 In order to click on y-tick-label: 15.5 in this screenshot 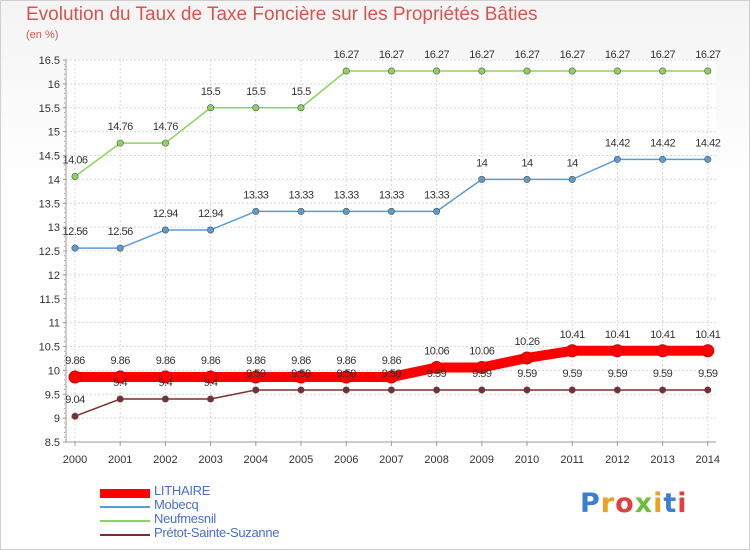, I will do `click(49, 109)`.